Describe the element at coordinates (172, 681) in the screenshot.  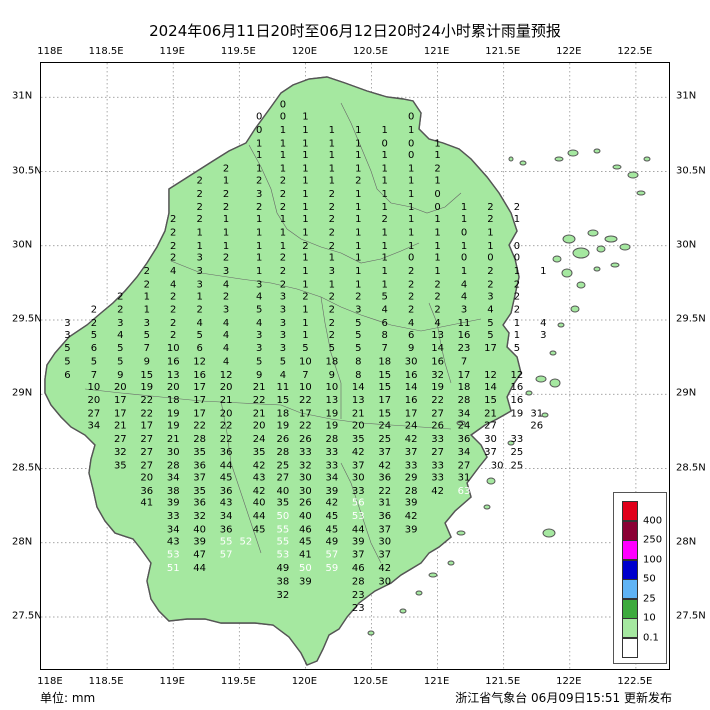
I see `lon-label-bottom: 119E` at that location.